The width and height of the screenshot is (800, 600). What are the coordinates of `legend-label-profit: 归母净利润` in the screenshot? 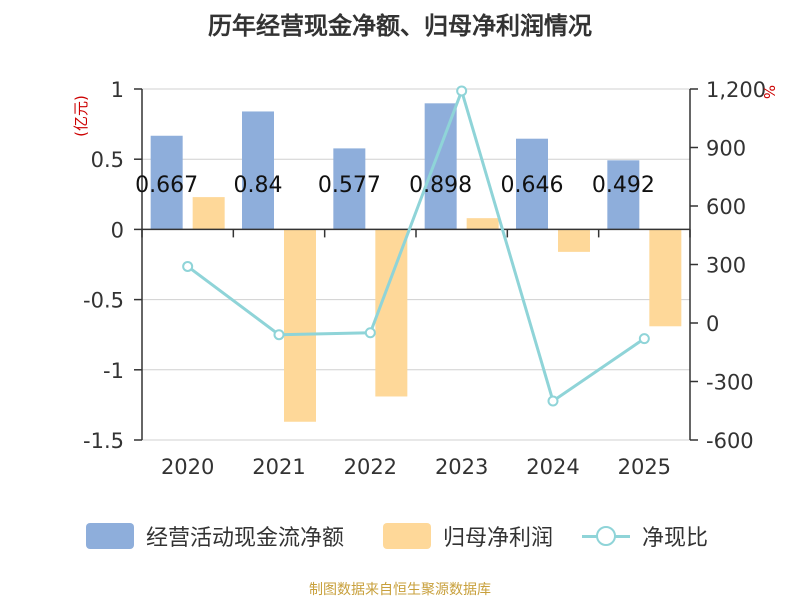 It's located at (498, 538).